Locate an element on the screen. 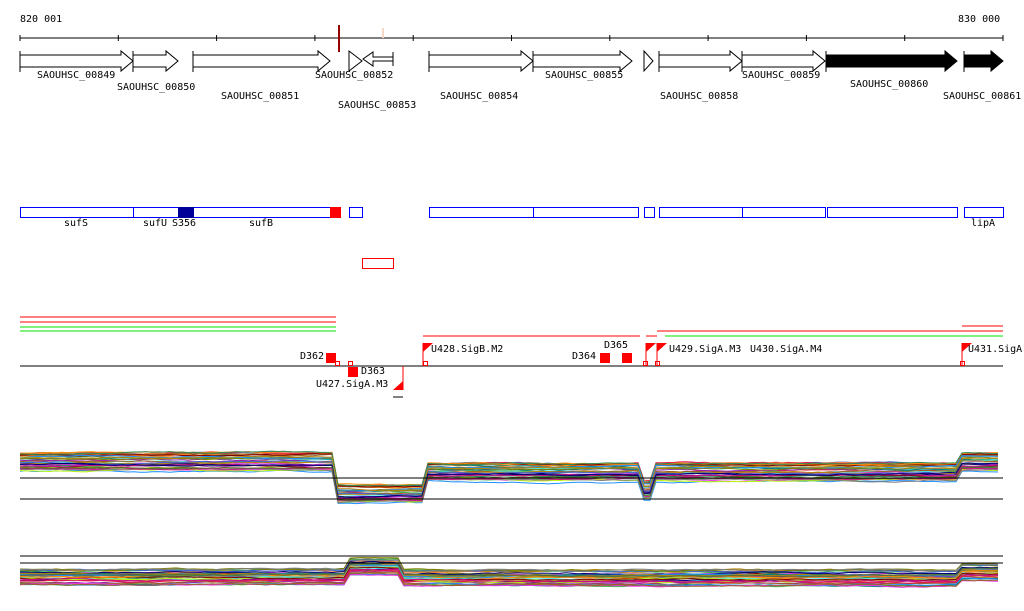 Image resolution: width=1024 pixels, height=611 pixels. regulatory-label: D364 is located at coordinates (584, 356).